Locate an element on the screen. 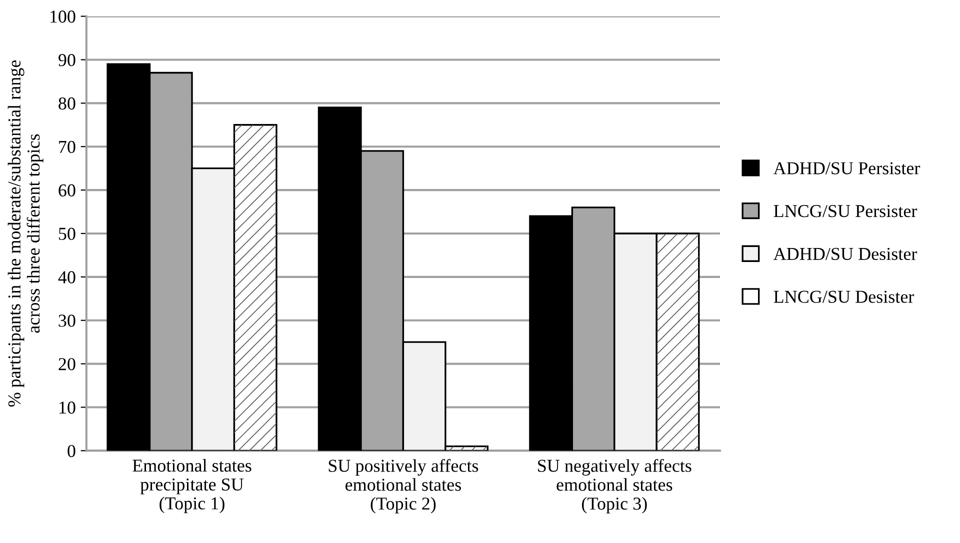 The height and width of the screenshot is (543, 960). legend-label: ADHD/SU Desister is located at coordinates (845, 254).